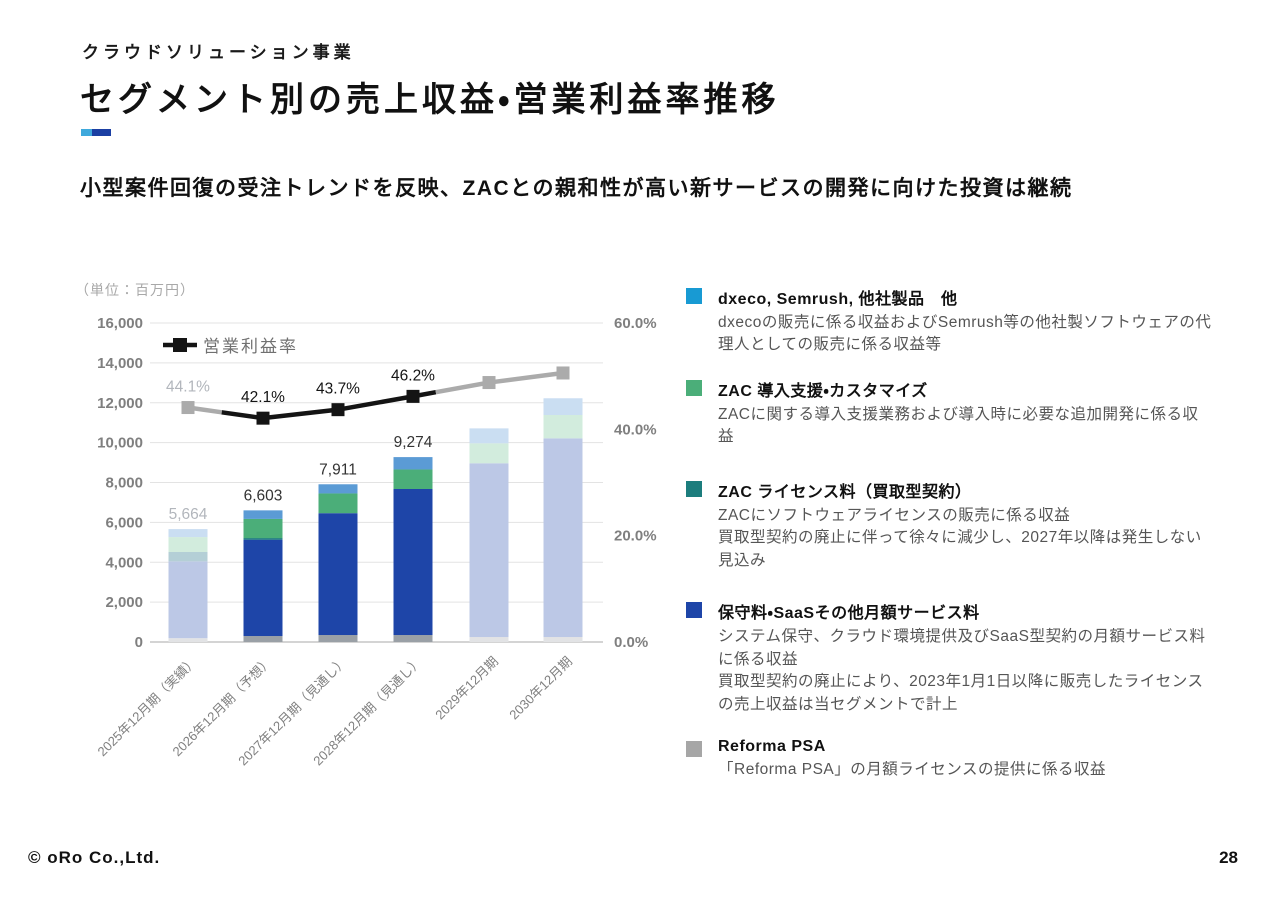  Describe the element at coordinates (772, 747) in the screenshot. I see `legend-title-reforma-psa: Reforma PSA` at that location.